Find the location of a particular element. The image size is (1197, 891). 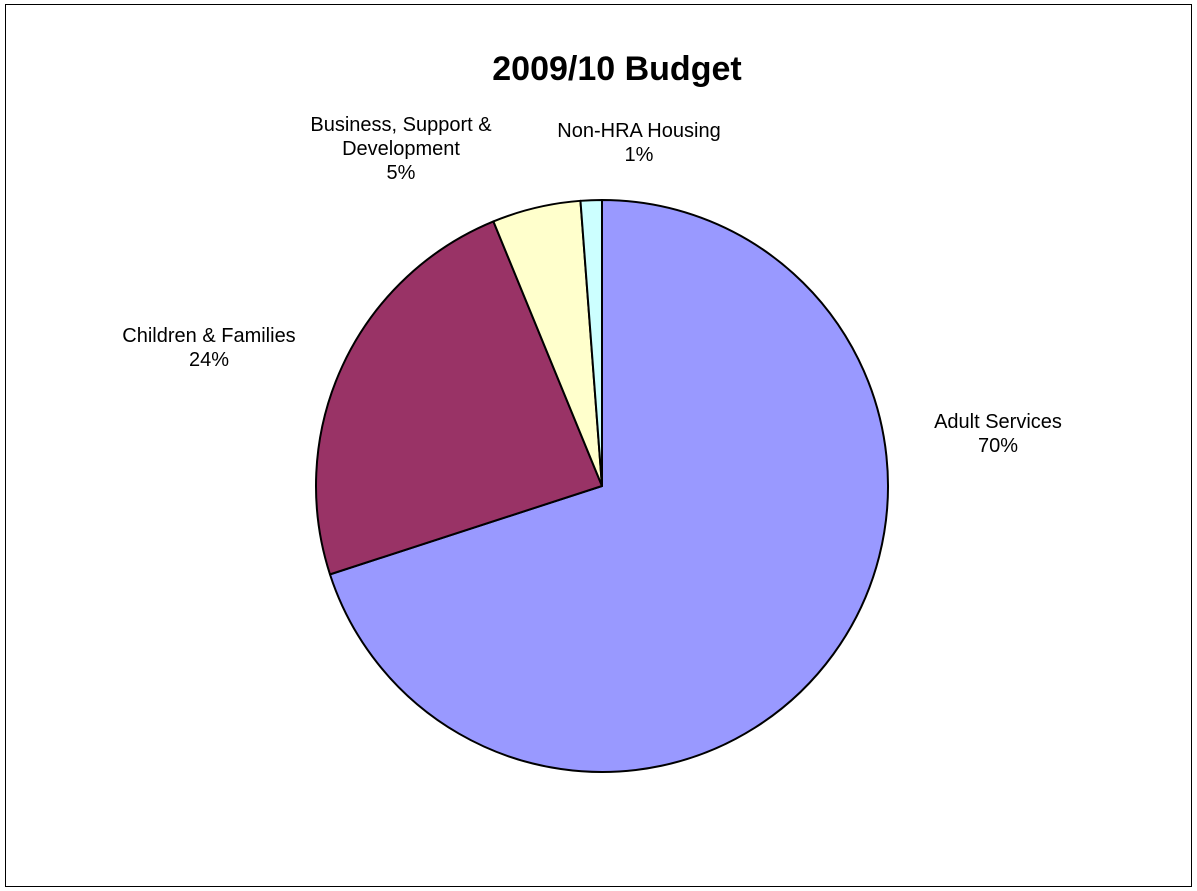

slice-percent: 24% is located at coordinates (209, 360).